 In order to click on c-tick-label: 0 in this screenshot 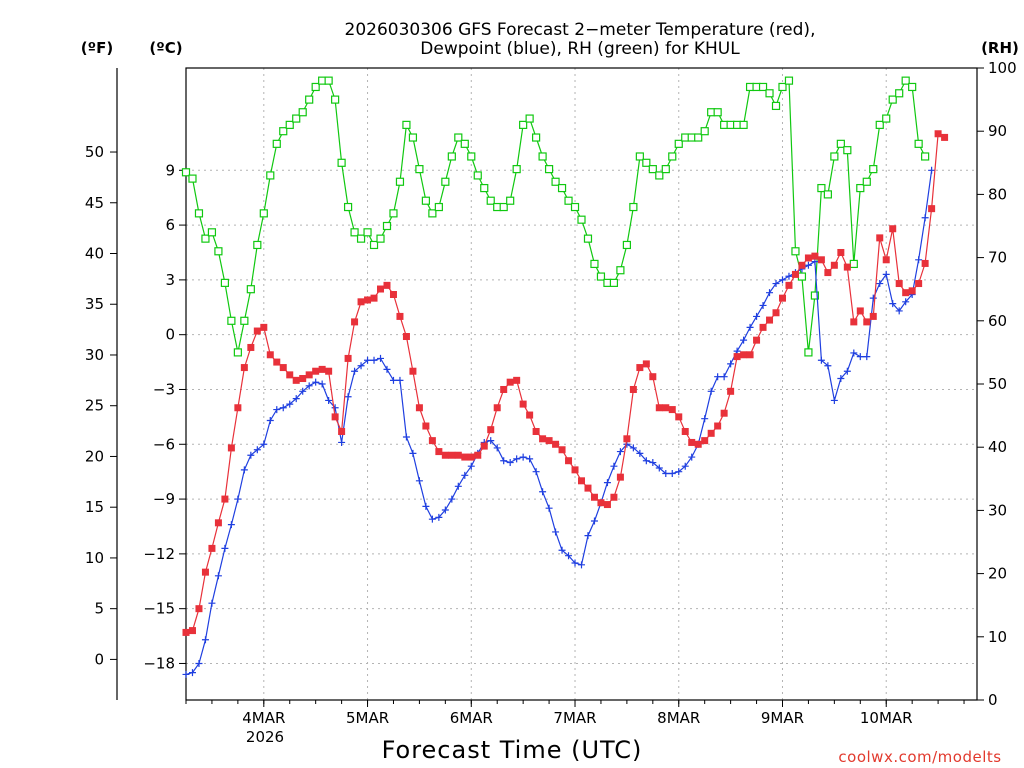, I will do `click(170, 335)`.